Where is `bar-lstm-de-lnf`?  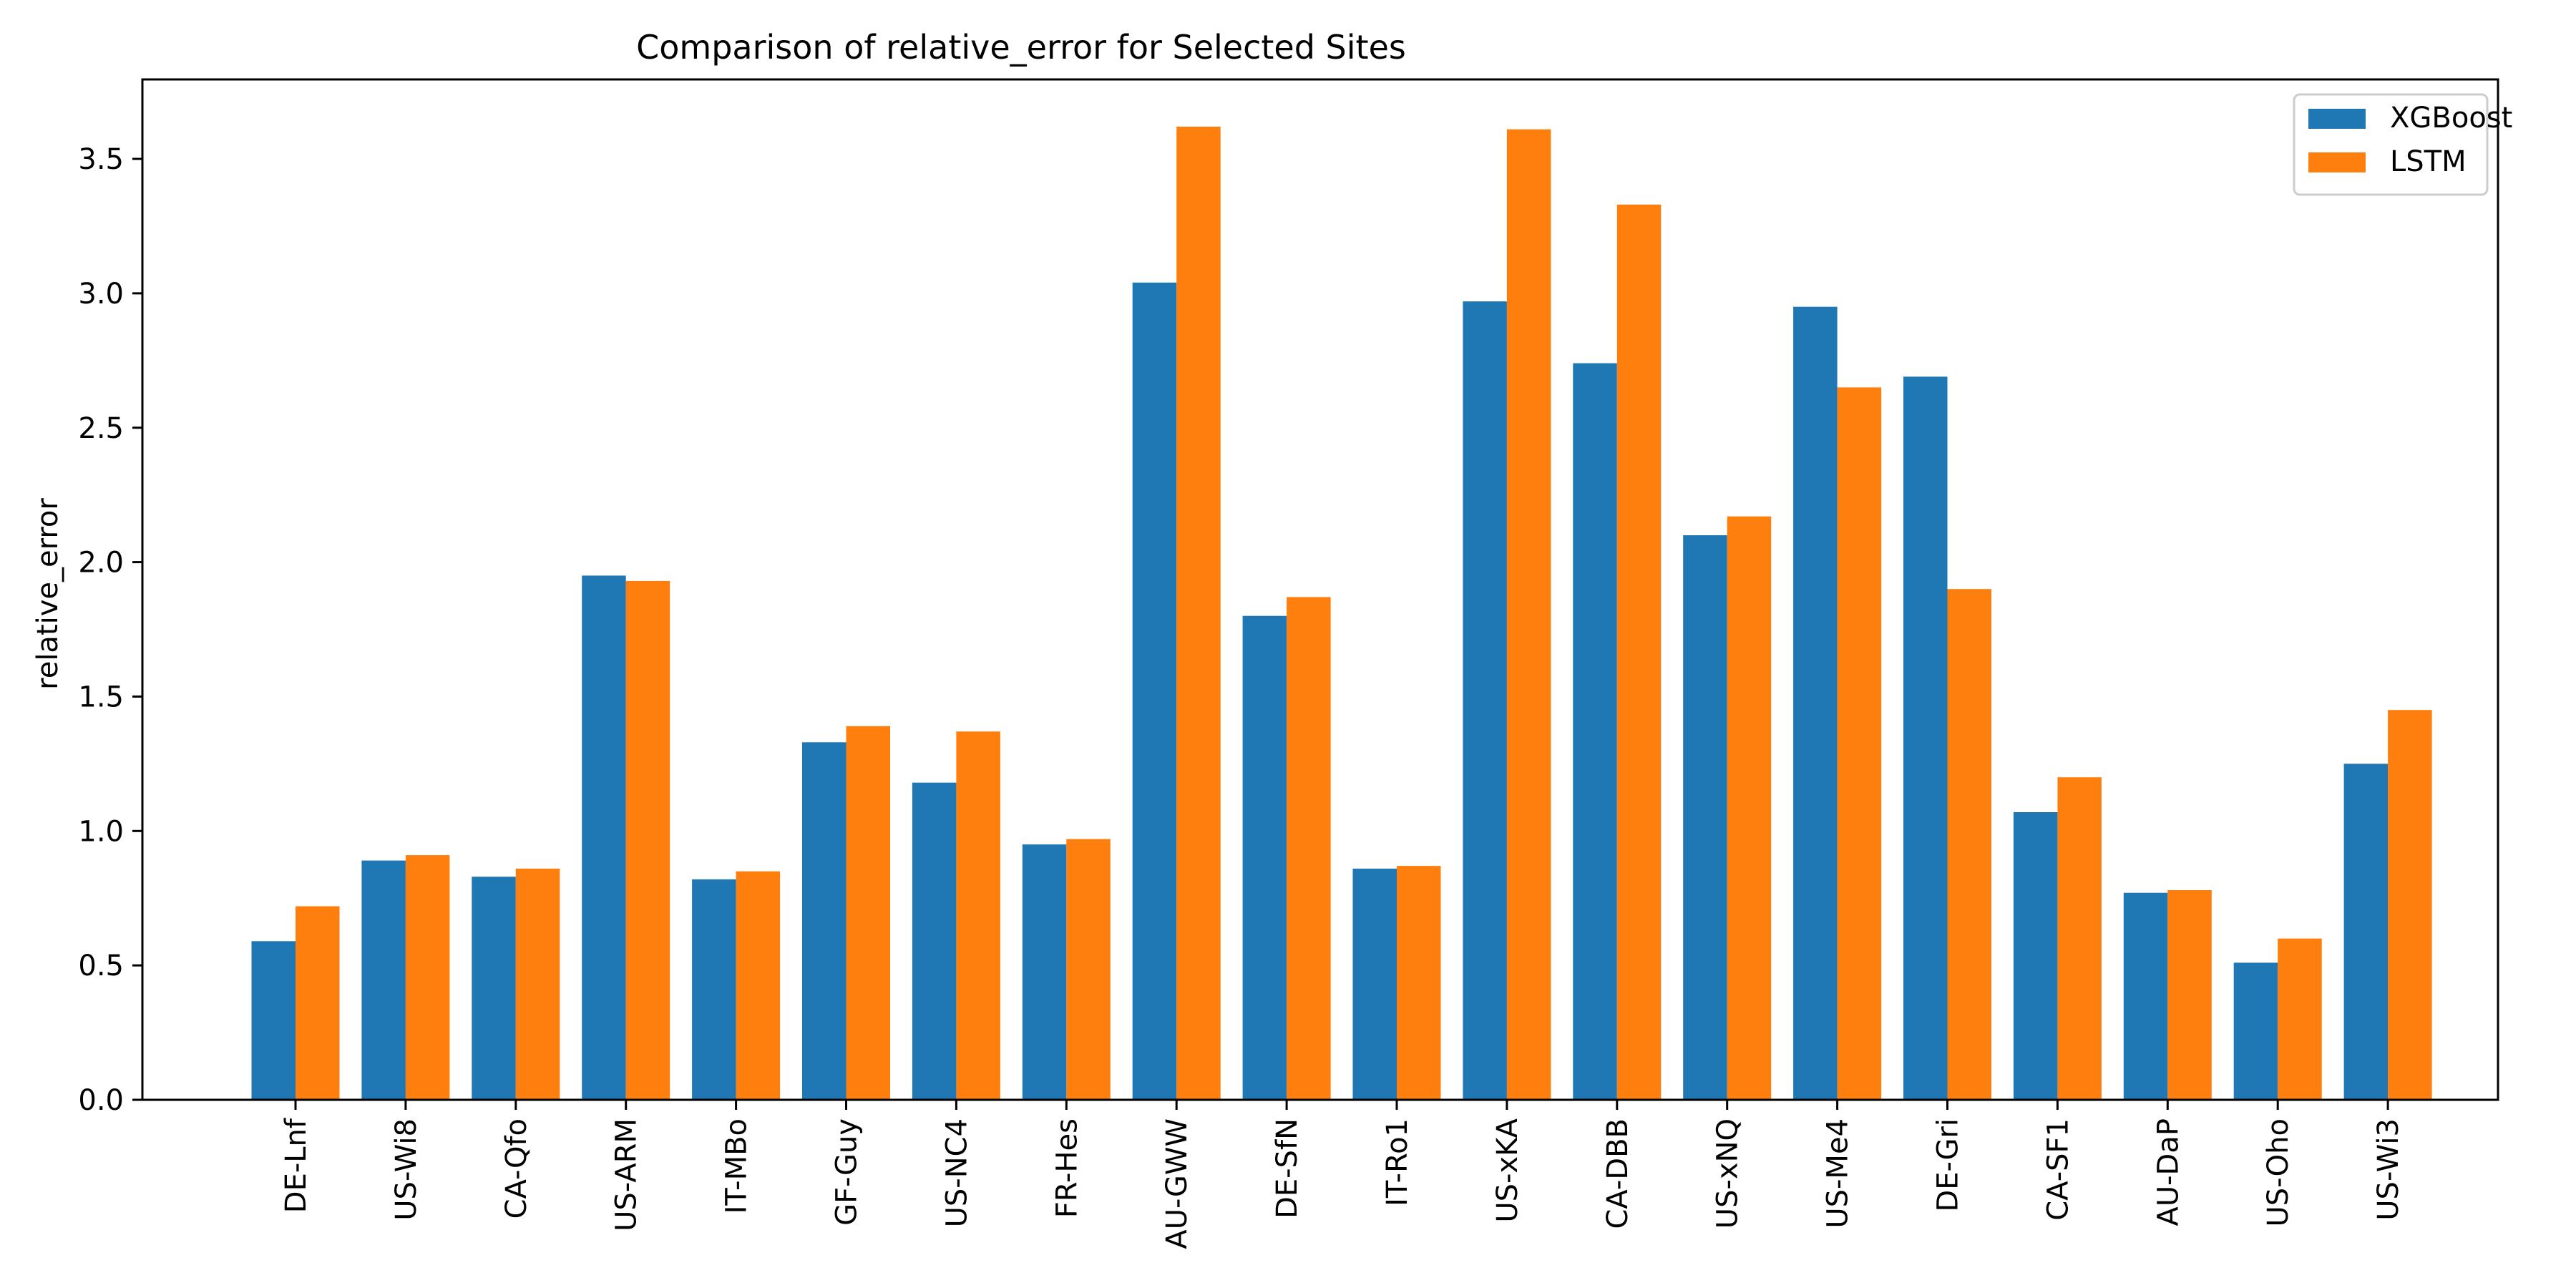 bar-lstm-de-lnf is located at coordinates (318, 1003).